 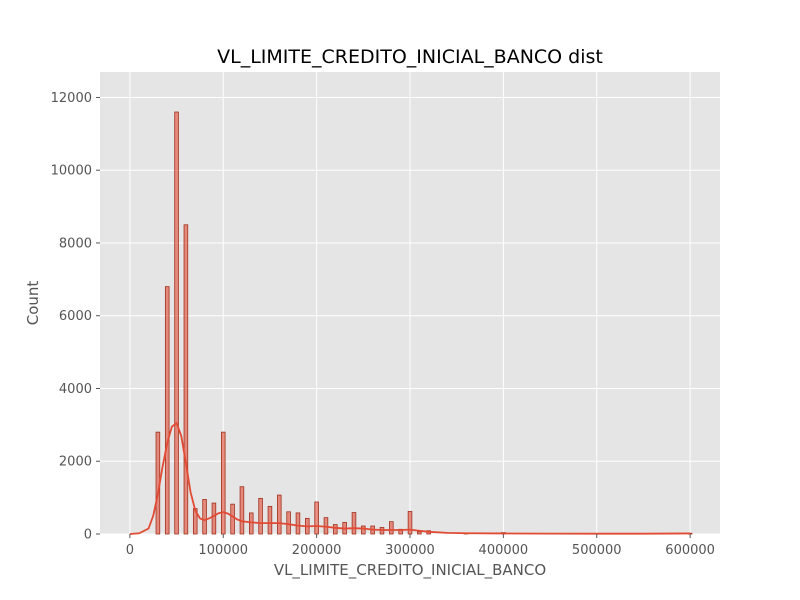 What do you see at coordinates (75, 243) in the screenshot?
I see `y-tick-label: 8000` at bounding box center [75, 243].